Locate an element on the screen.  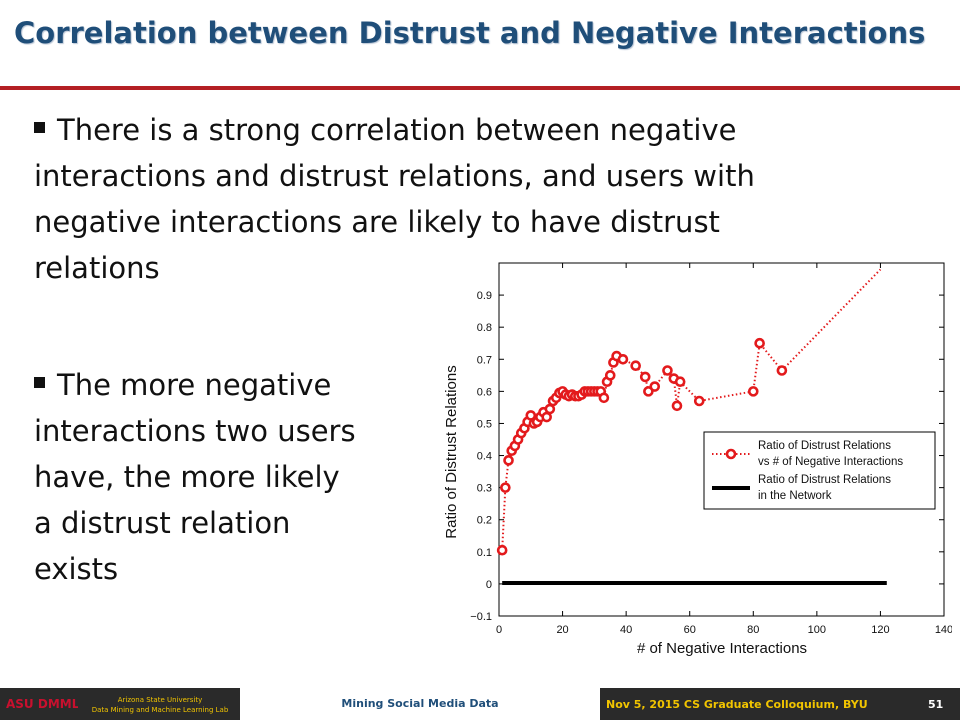
y-tick-label: 0.2 is located at coordinates (484, 521).